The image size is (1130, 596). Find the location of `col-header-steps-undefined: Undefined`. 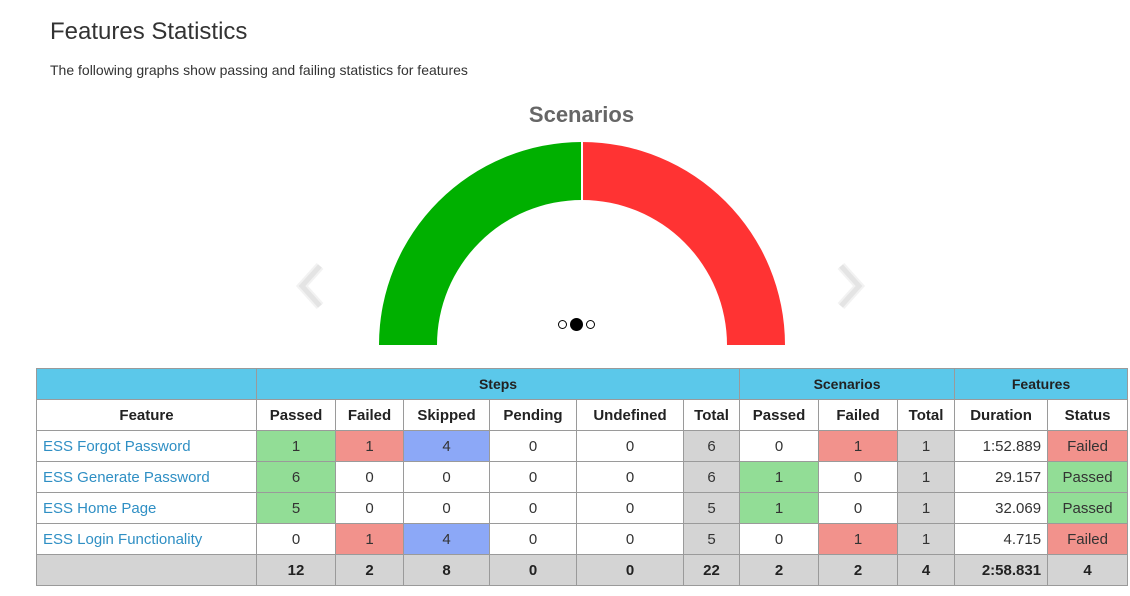

col-header-steps-undefined: Undefined is located at coordinates (630, 415).